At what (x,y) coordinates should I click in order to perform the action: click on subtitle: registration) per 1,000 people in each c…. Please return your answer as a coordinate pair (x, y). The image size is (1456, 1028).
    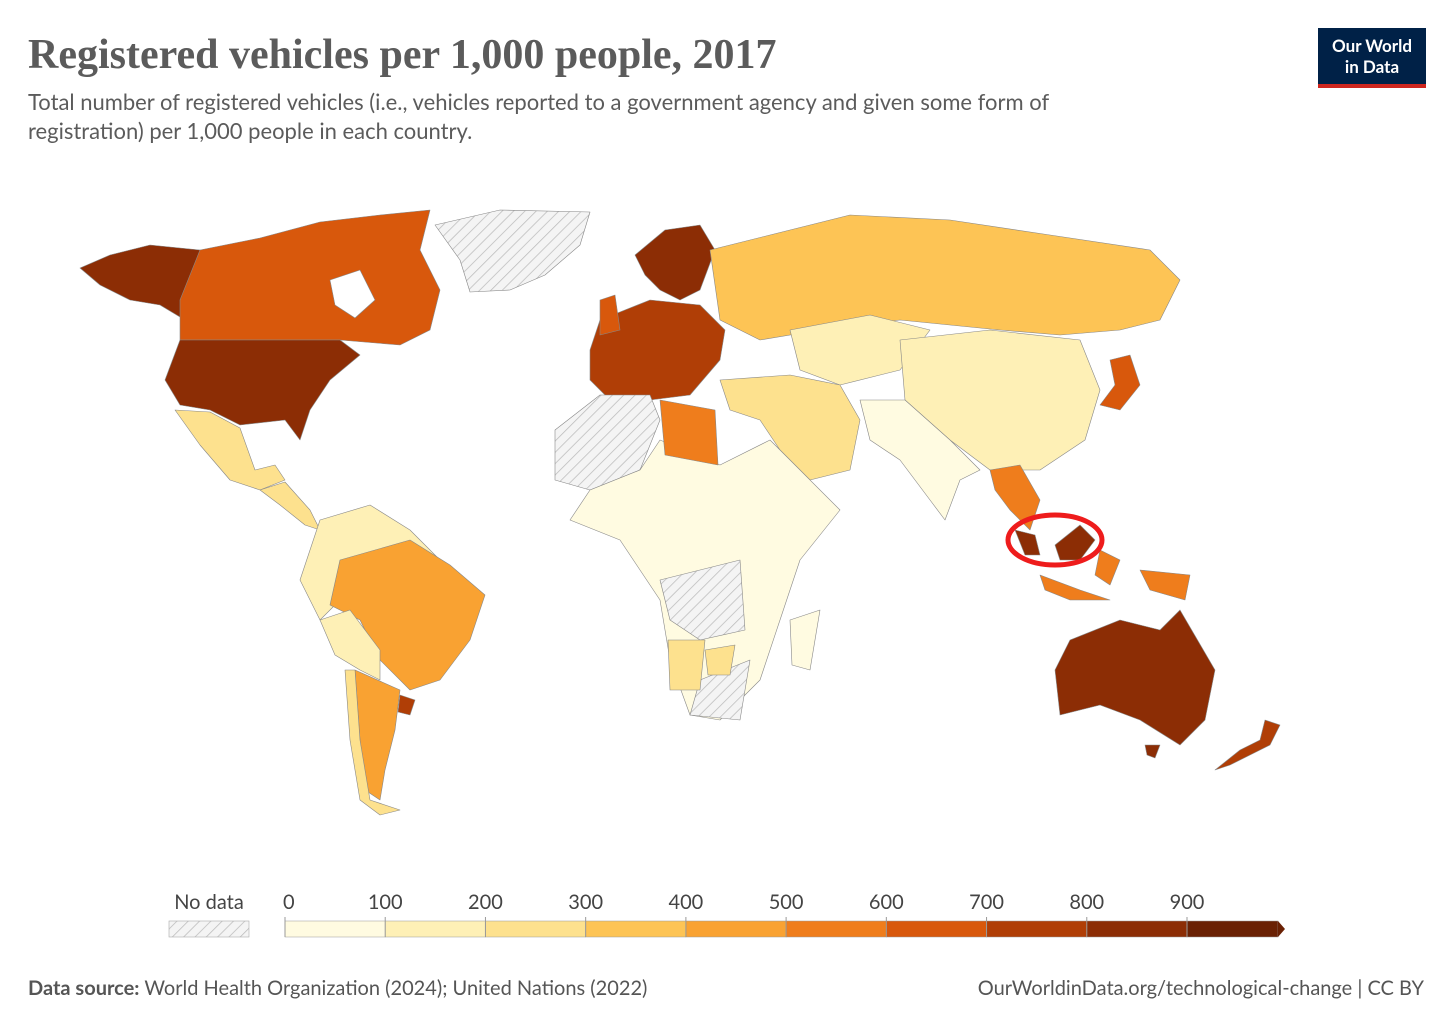
    Looking at the image, I should click on (250, 130).